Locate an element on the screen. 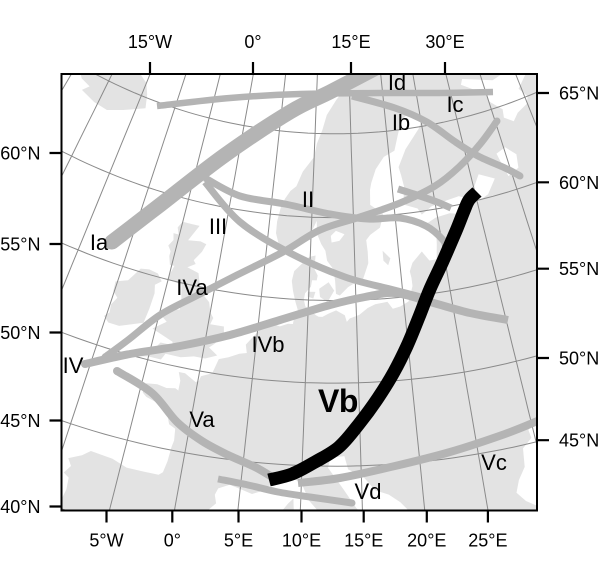 Image resolution: width=601 pixels, height=562 pixels. svg-text: Ib is located at coordinates (401, 122).